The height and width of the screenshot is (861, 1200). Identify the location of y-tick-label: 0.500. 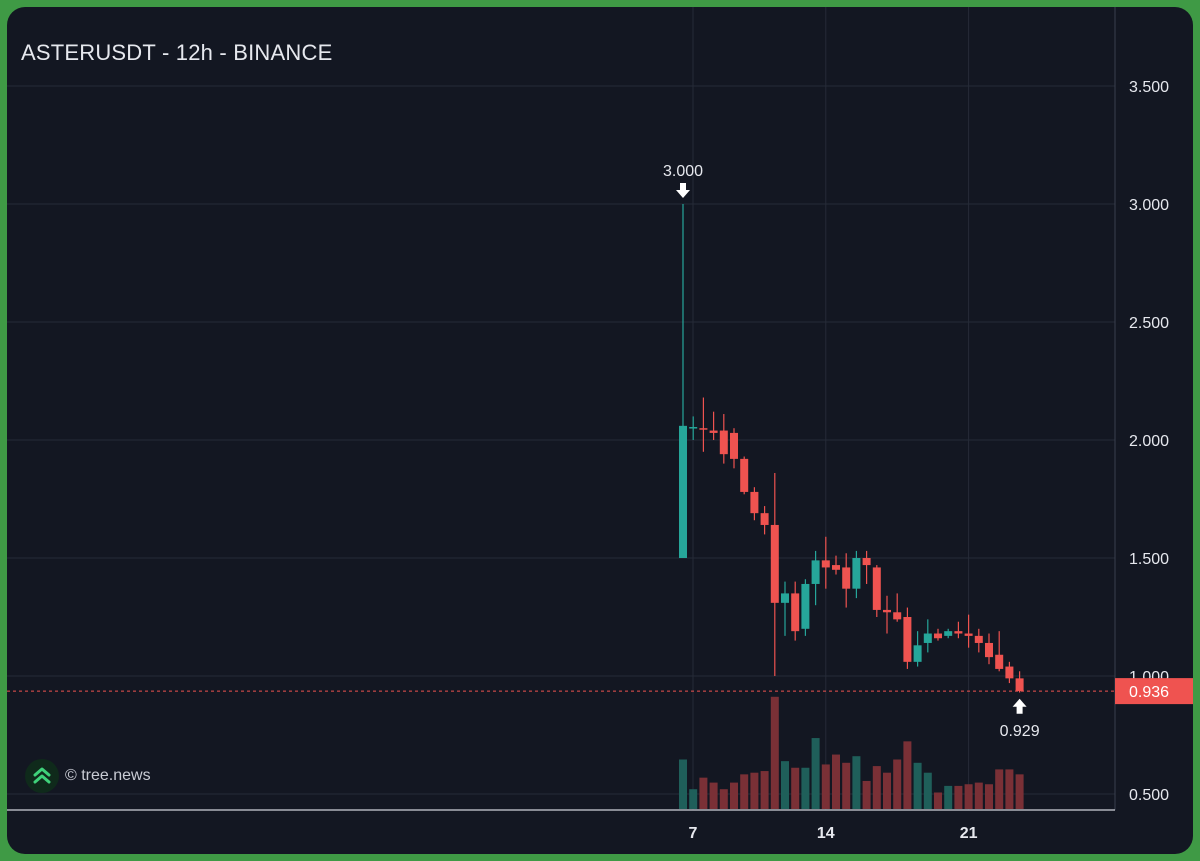
(1149, 795).